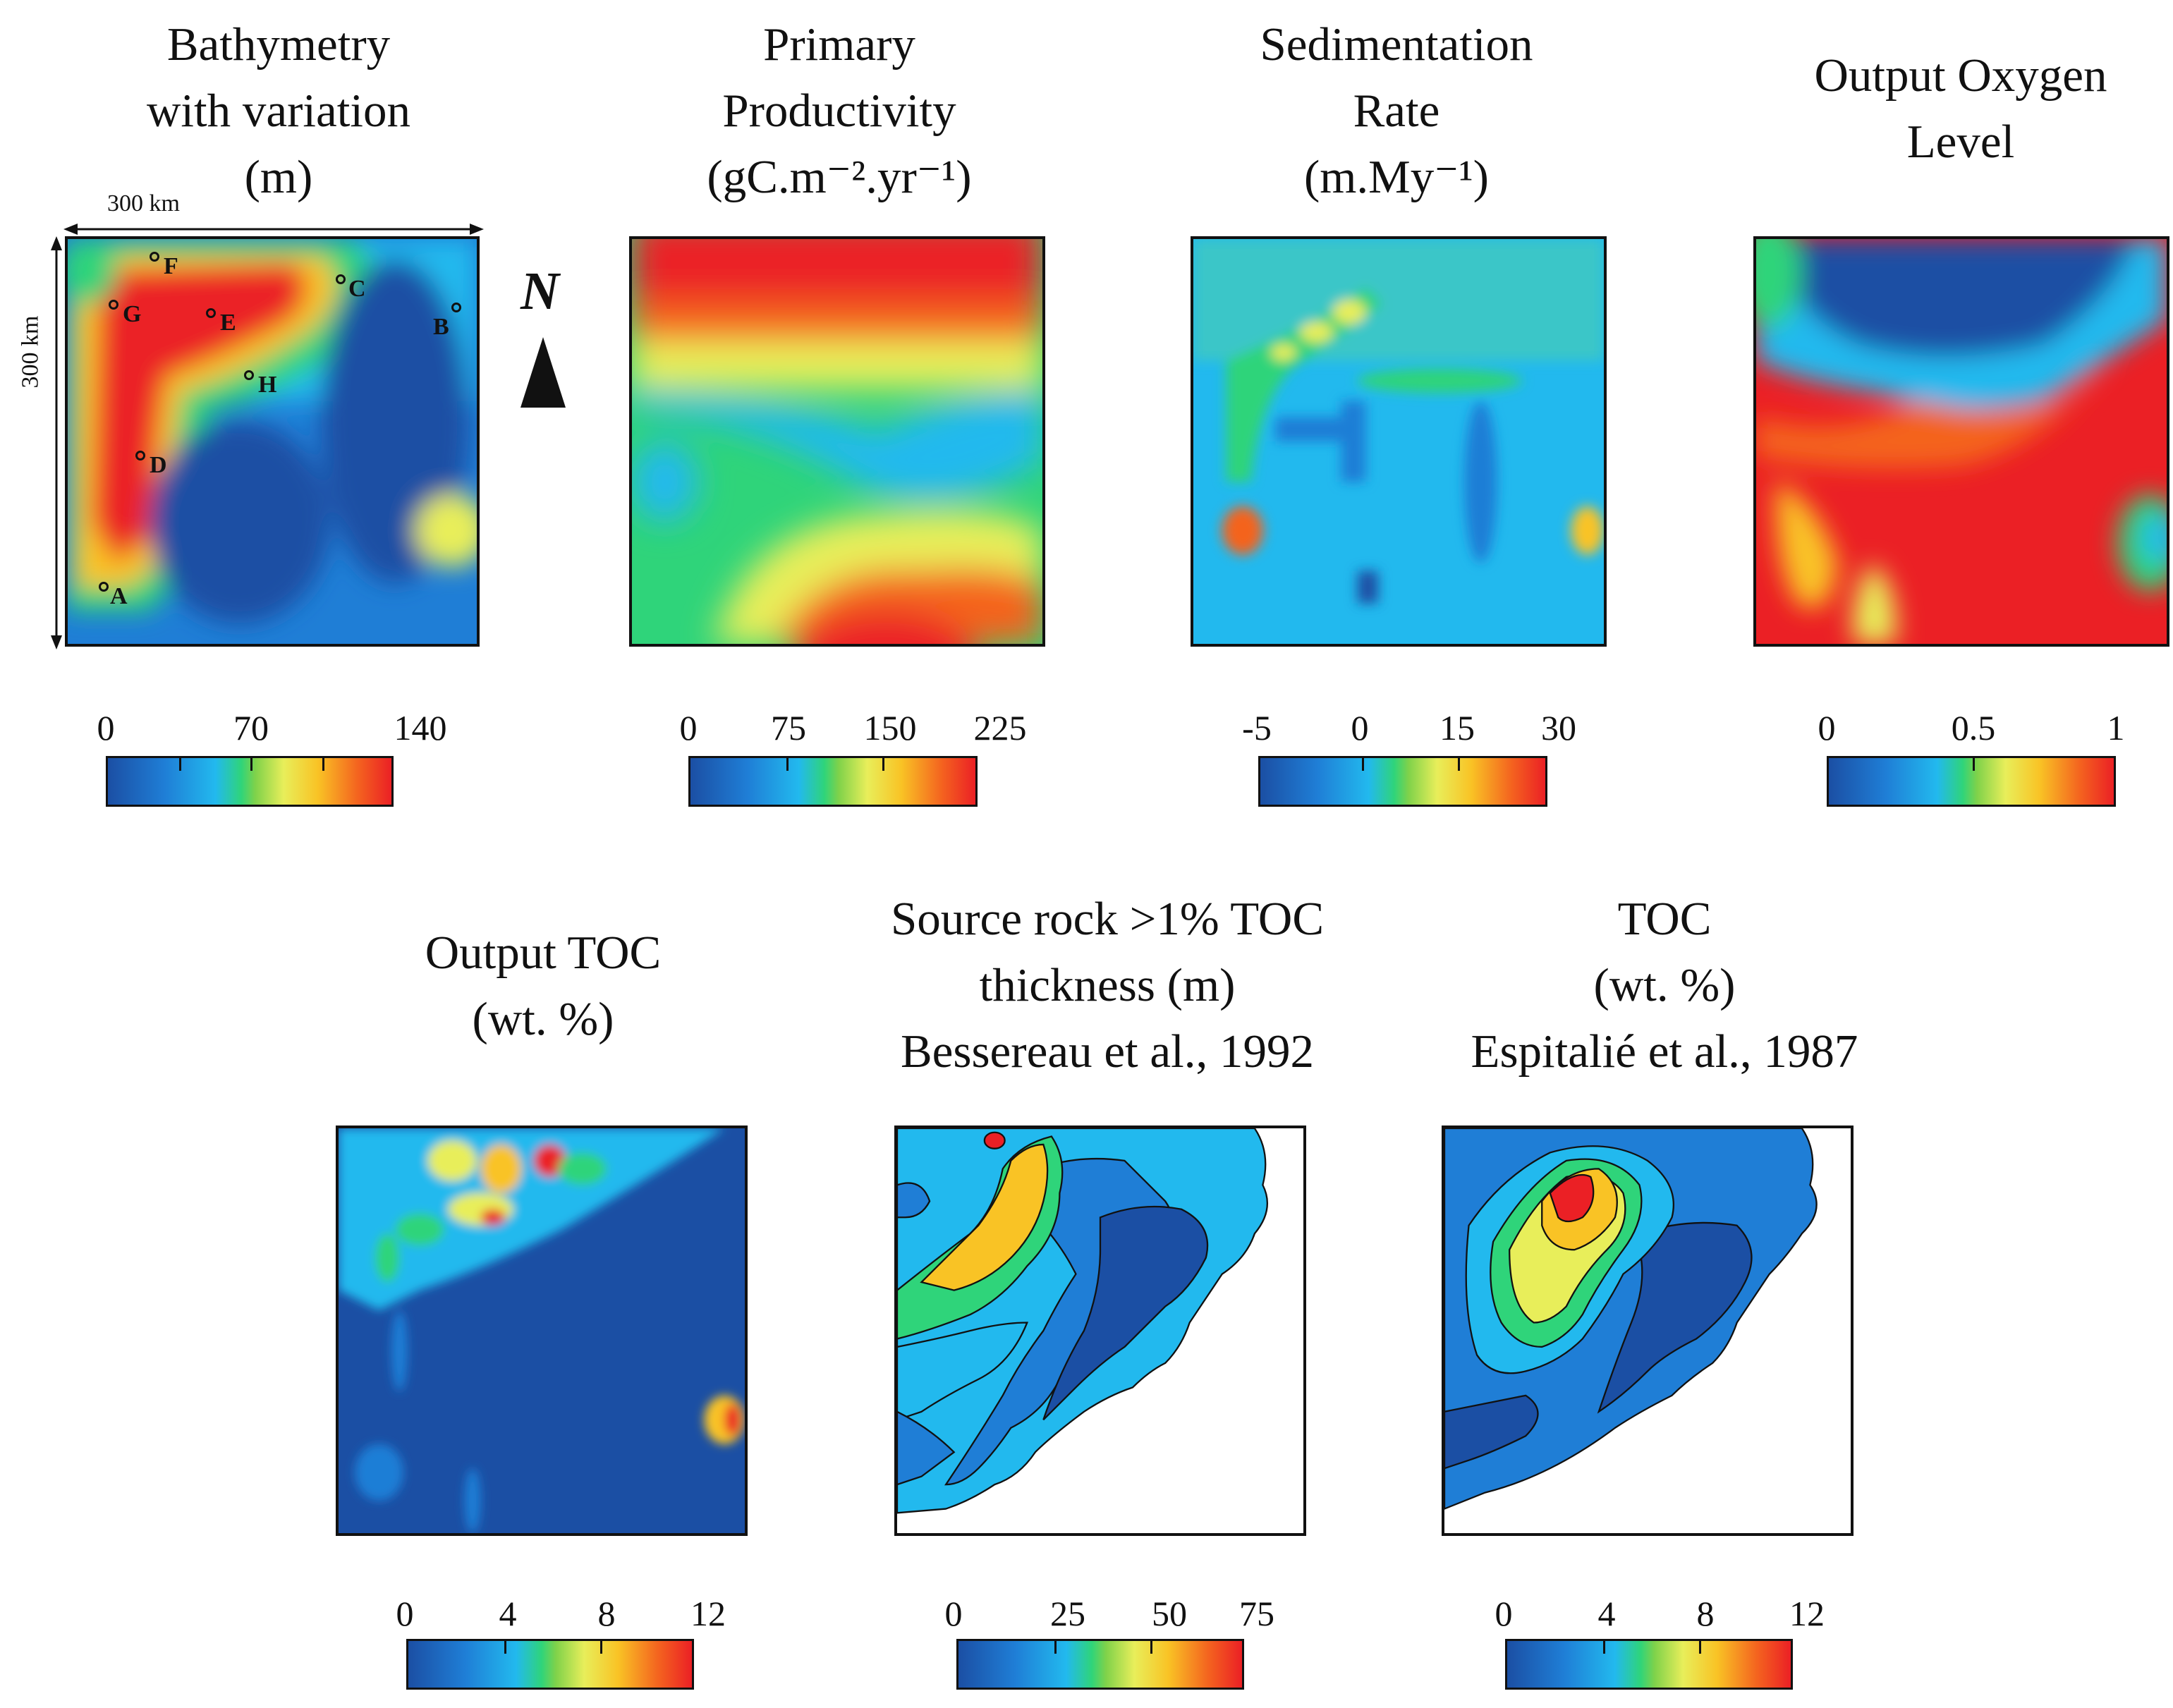 This screenshot has height=1708, width=2173. I want to click on productivity-colorbar, so click(833, 781).